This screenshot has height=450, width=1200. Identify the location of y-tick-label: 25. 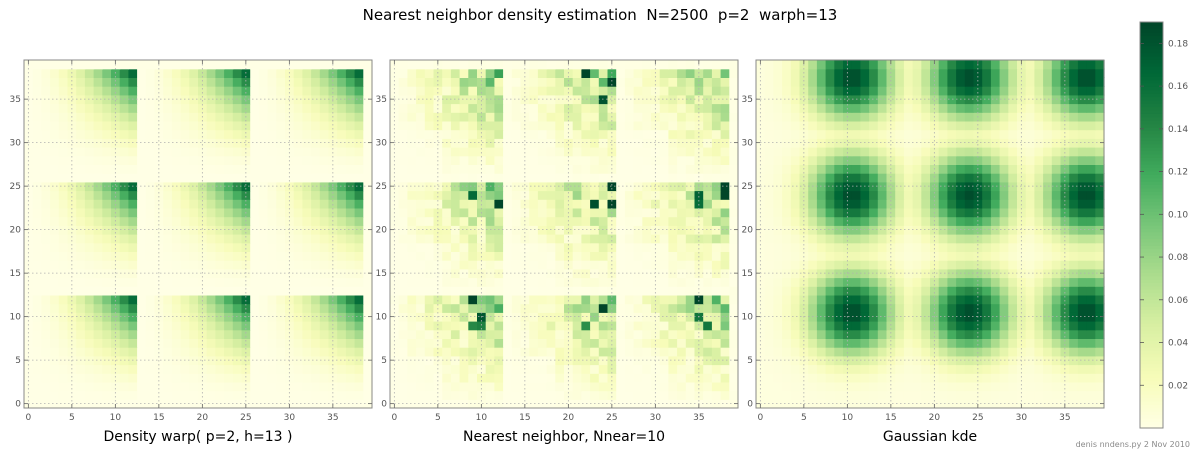
(15, 187).